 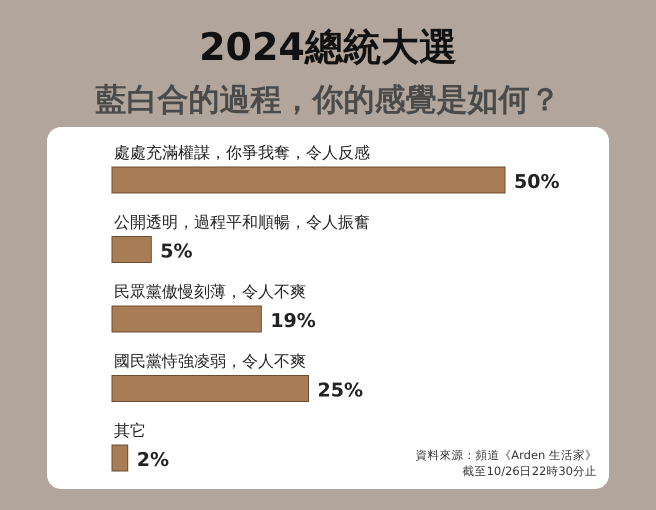 I want to click on y-tick-label: 國民黨恃強凌弱，令人不爽, so click(x=210, y=361).